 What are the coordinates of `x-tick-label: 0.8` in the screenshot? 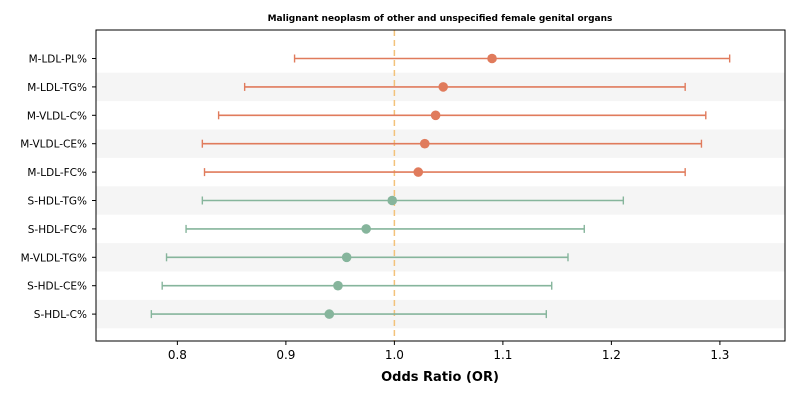 It's located at (177, 355).